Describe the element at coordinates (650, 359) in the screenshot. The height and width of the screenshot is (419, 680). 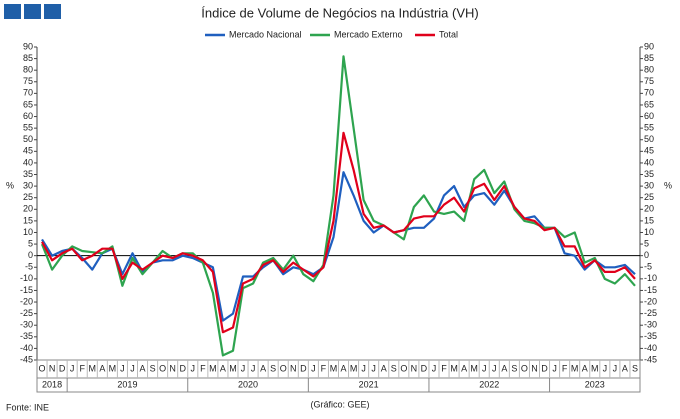
I see `y2-tick-label: -45` at that location.